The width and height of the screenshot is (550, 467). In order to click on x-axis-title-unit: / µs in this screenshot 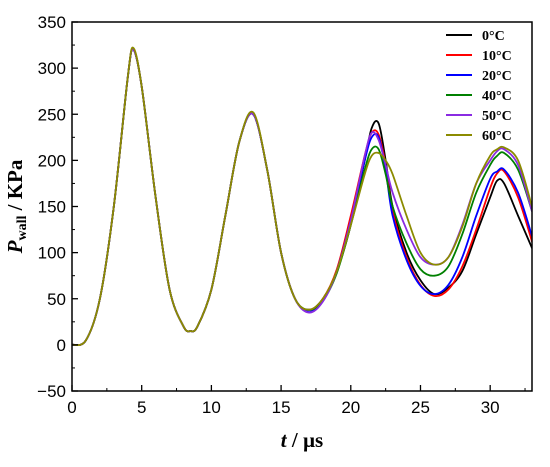, I will do `click(305, 440)`.